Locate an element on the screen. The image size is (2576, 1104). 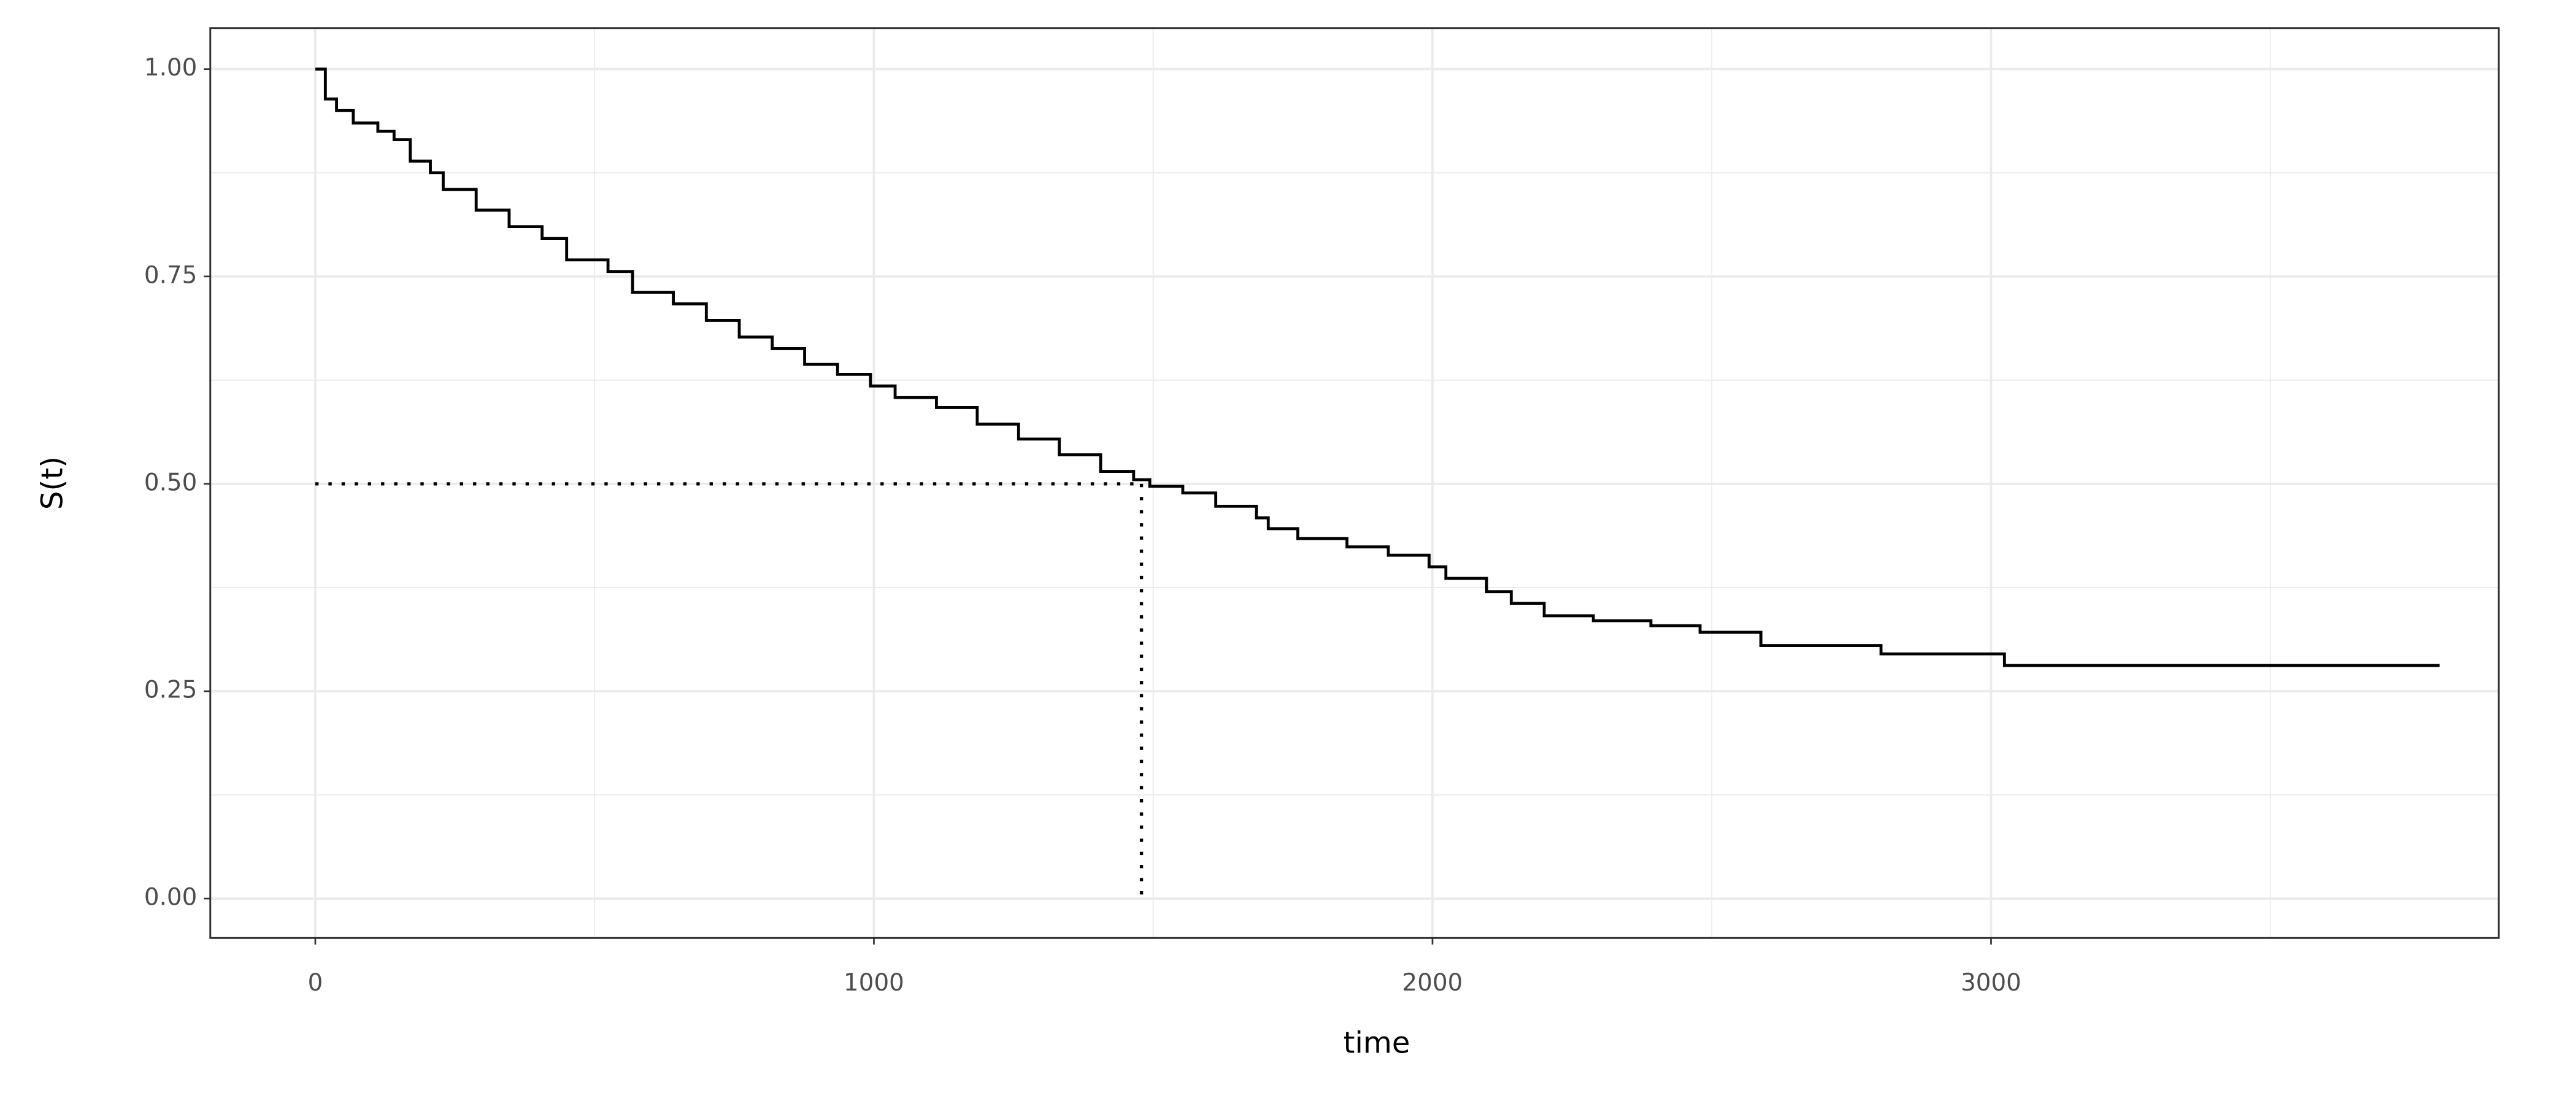
x-tick-label: 0 is located at coordinates (315, 983).